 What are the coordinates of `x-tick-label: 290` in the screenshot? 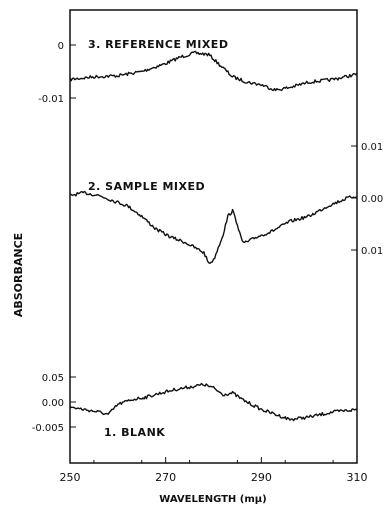 It's located at (261, 477).